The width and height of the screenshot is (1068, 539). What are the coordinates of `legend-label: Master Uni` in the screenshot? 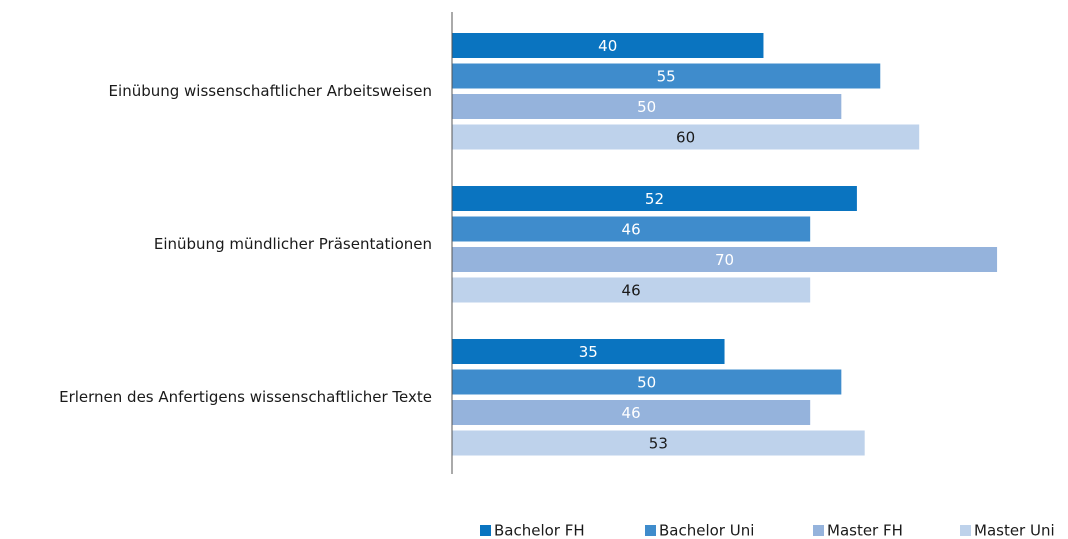 It's located at (1014, 530).